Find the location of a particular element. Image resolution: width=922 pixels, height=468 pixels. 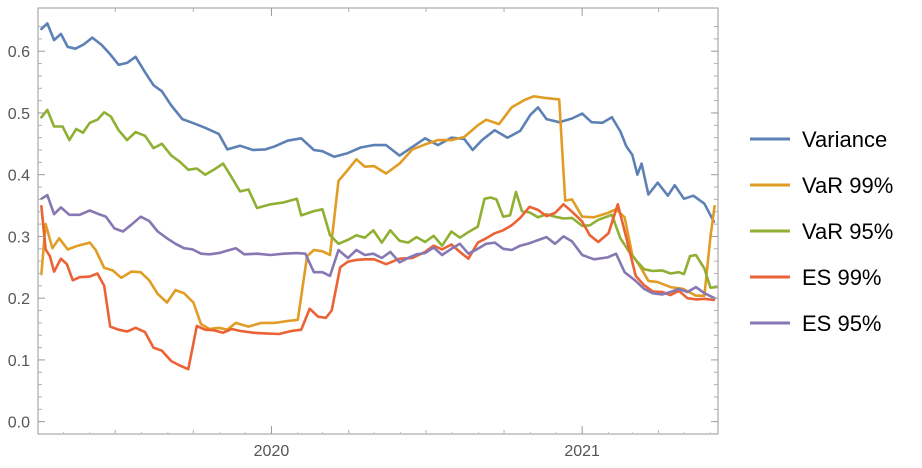

legend-label-variance: Variance is located at coordinates (844, 139).